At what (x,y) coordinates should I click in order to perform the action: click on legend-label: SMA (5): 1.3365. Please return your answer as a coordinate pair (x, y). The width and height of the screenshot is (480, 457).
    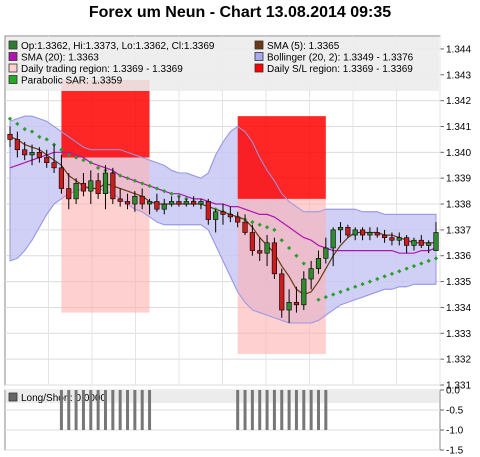
    Looking at the image, I should click on (303, 46).